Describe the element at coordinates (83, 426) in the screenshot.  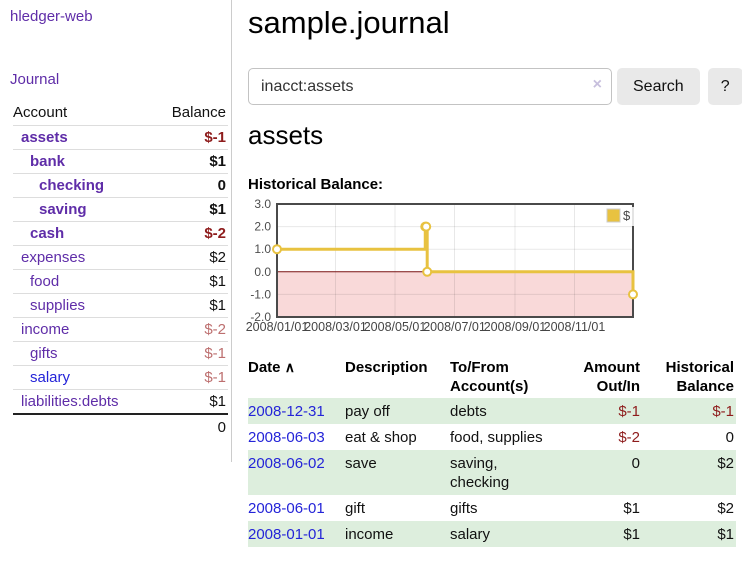
I see `accounts-total-spacer` at that location.